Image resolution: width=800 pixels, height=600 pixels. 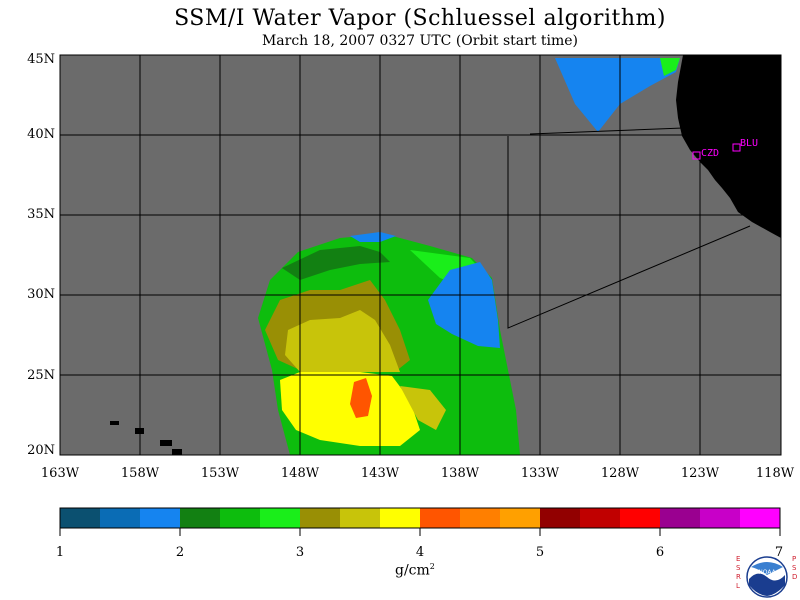 I want to click on lon-label-143w: 143W, so click(x=380, y=473).